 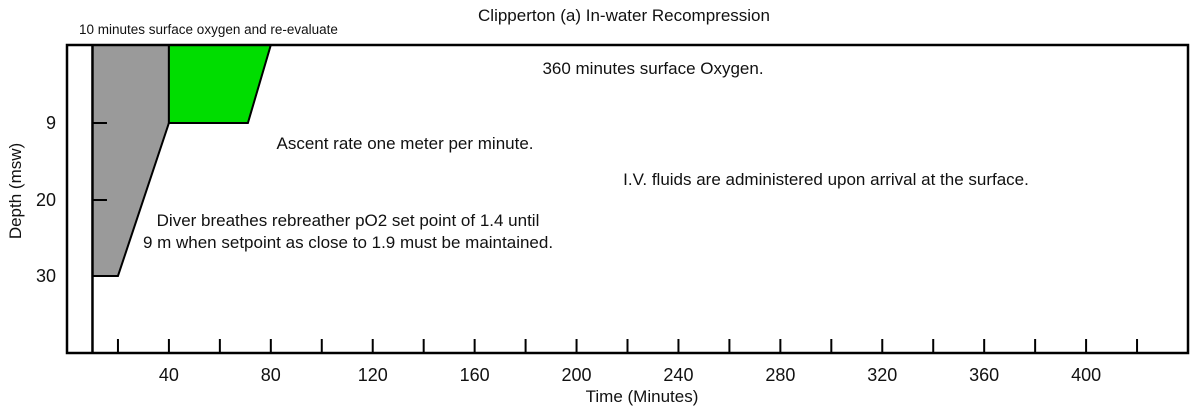 I want to click on annotation-surface-oxygen: 360 minutes surface Oxygen., so click(x=653, y=68).